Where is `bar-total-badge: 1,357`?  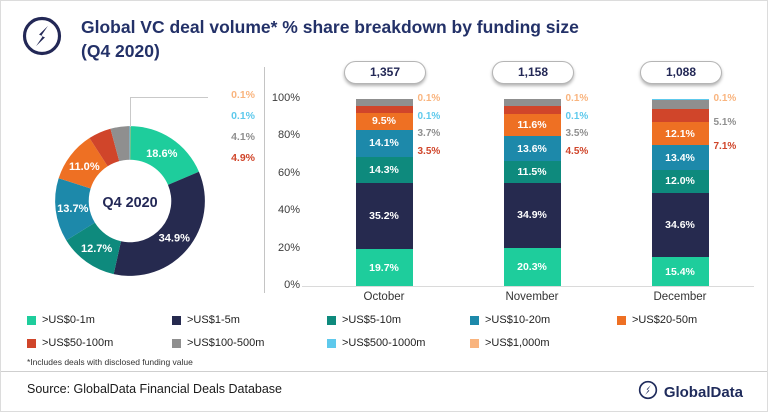 bar-total-badge: 1,357 is located at coordinates (385, 72).